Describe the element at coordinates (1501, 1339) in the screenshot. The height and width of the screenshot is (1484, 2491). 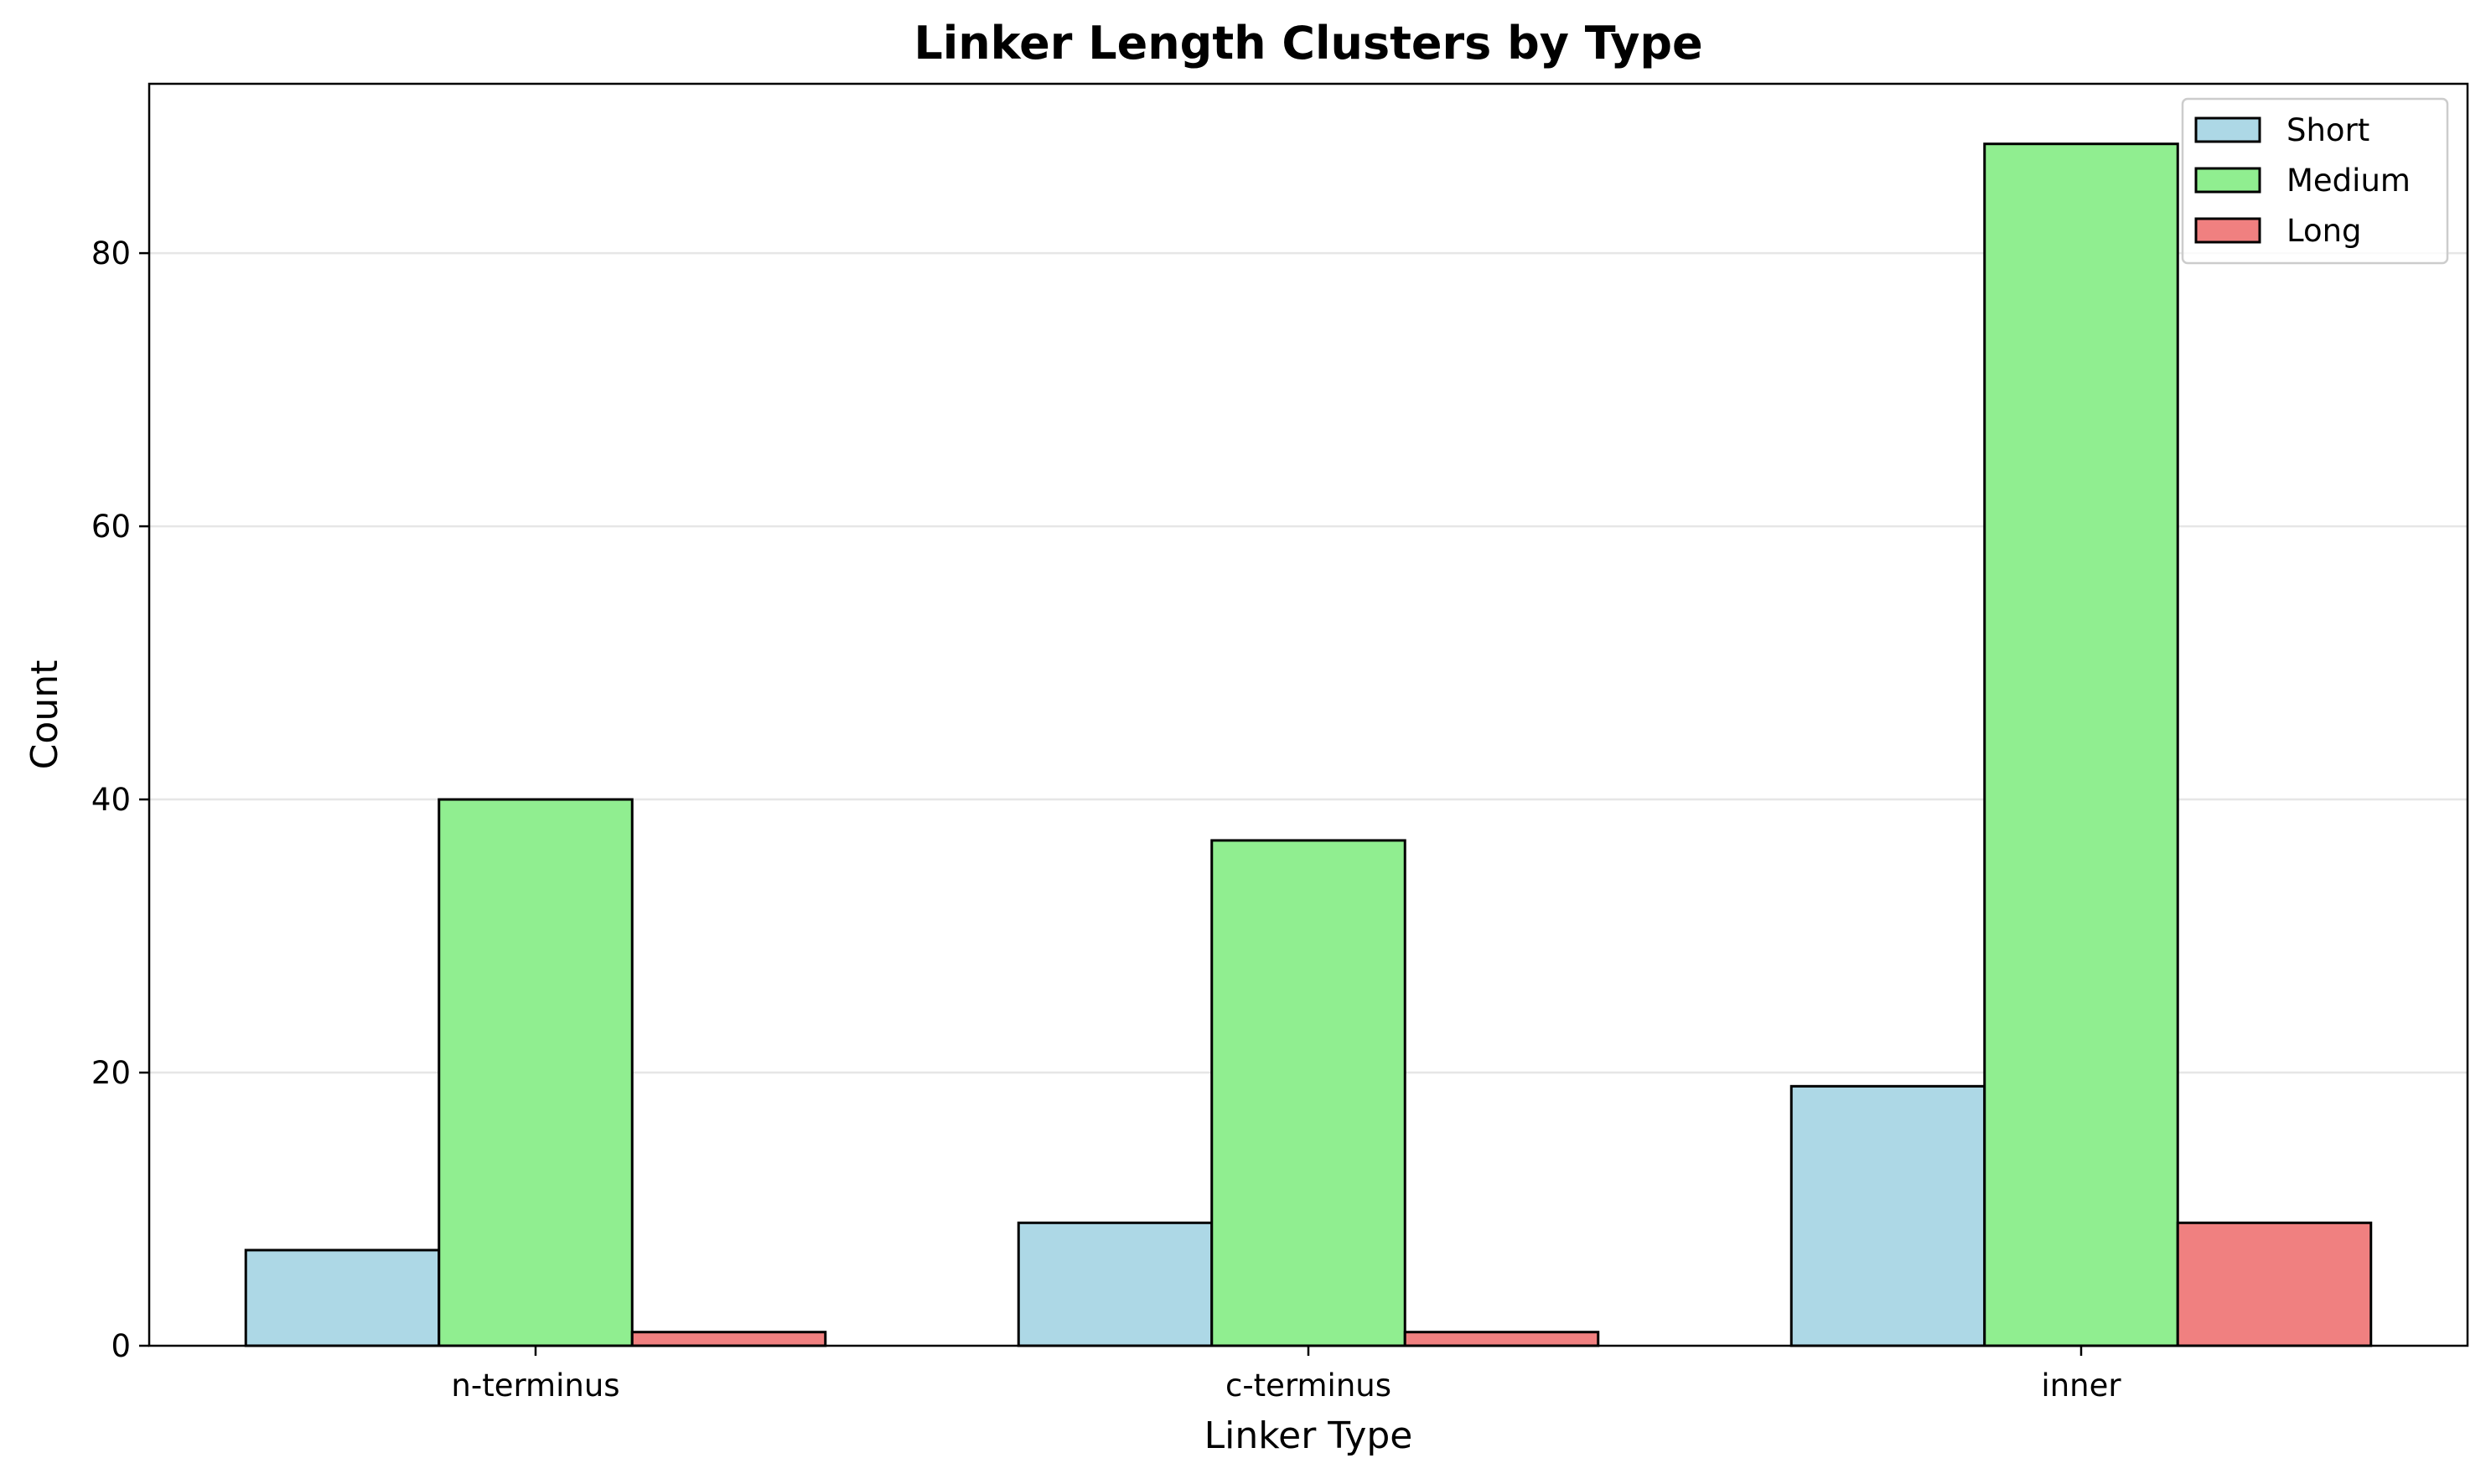
I see `bar-long-c-terminus` at that location.